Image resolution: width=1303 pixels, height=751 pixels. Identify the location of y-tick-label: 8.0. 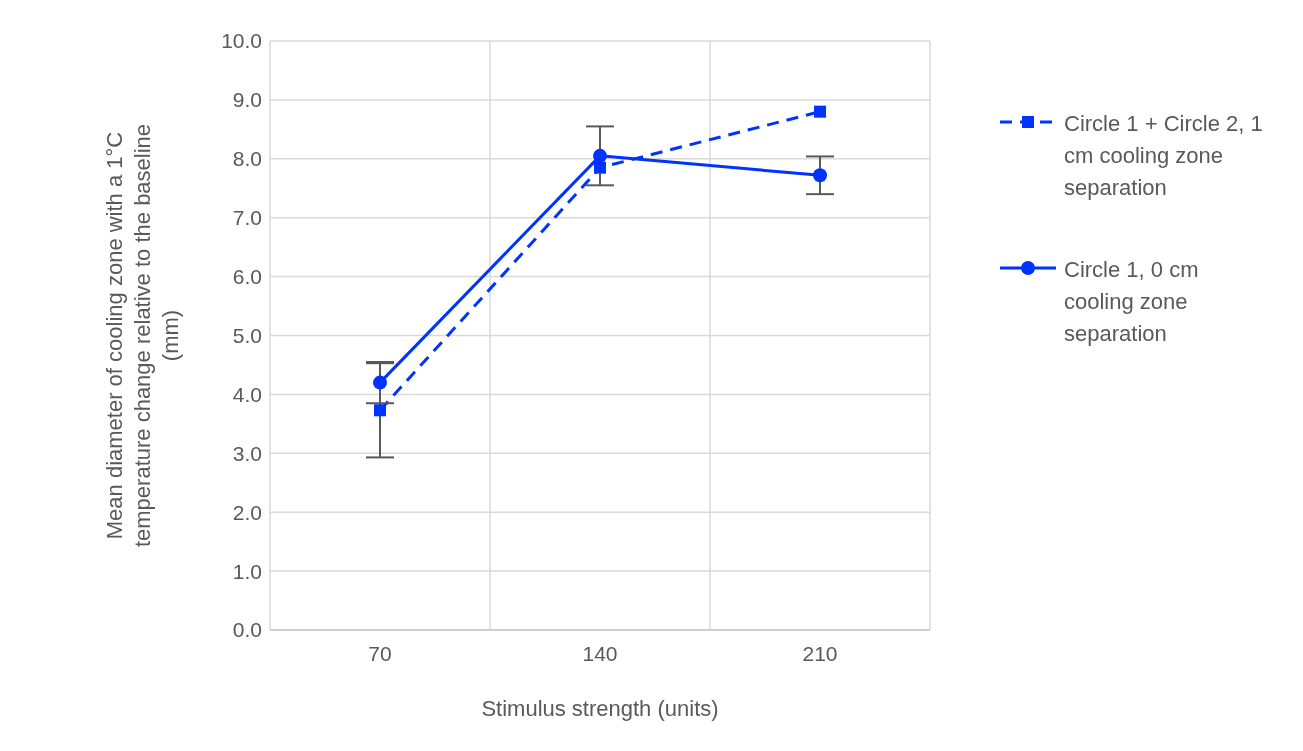
(247, 159).